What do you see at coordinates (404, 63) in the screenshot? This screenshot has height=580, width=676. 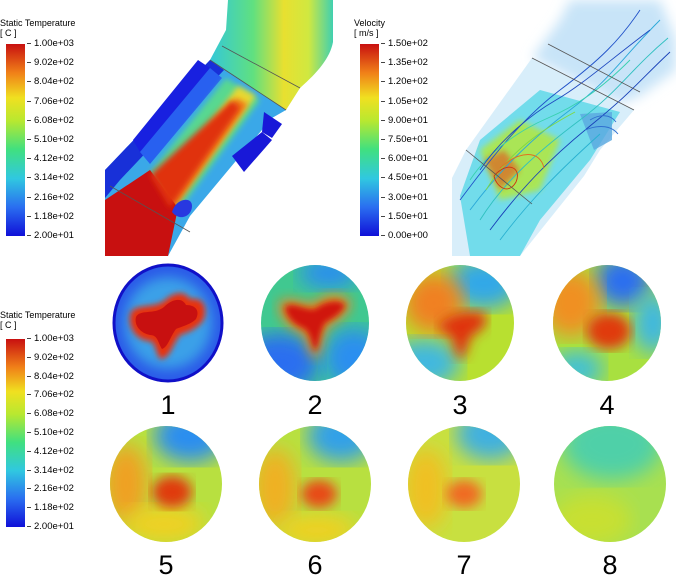 I see `colorbar-tick-label: 1.35e+02` at bounding box center [404, 63].